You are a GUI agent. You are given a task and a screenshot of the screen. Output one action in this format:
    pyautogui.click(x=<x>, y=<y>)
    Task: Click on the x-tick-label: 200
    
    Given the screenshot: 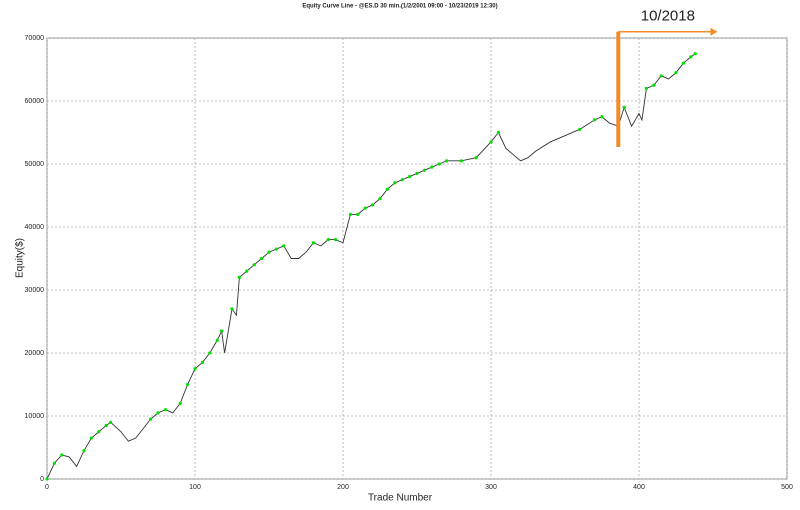 What is the action you would take?
    pyautogui.click(x=343, y=487)
    